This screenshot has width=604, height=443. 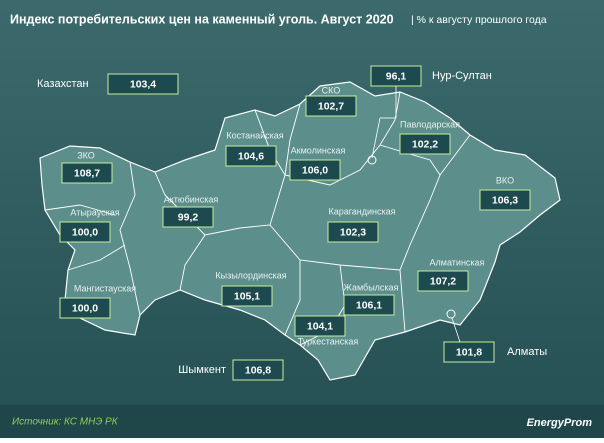 I want to click on region-label: Костанайская, so click(x=254, y=135).